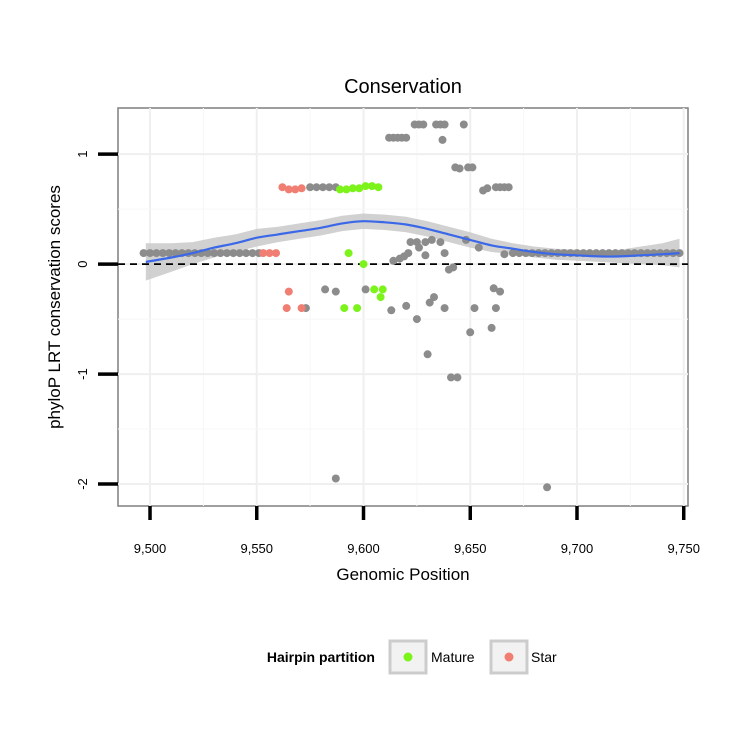  I want to click on confidence-band, so click(412, 247).